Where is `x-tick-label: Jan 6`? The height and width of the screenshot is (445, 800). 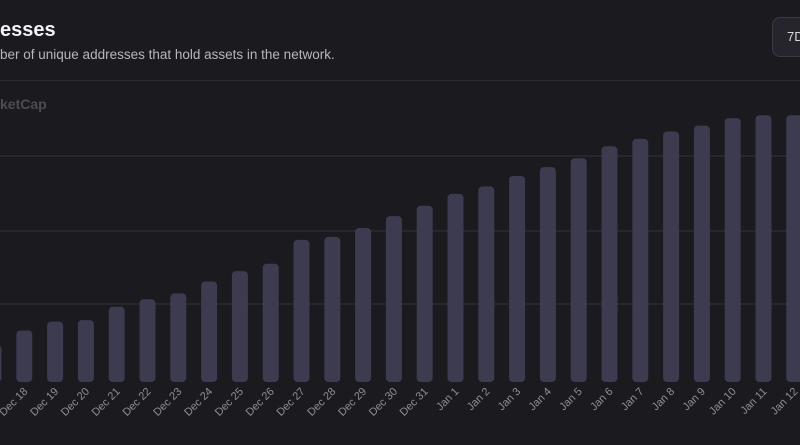 x-tick-label: Jan 6 is located at coordinates (602, 400).